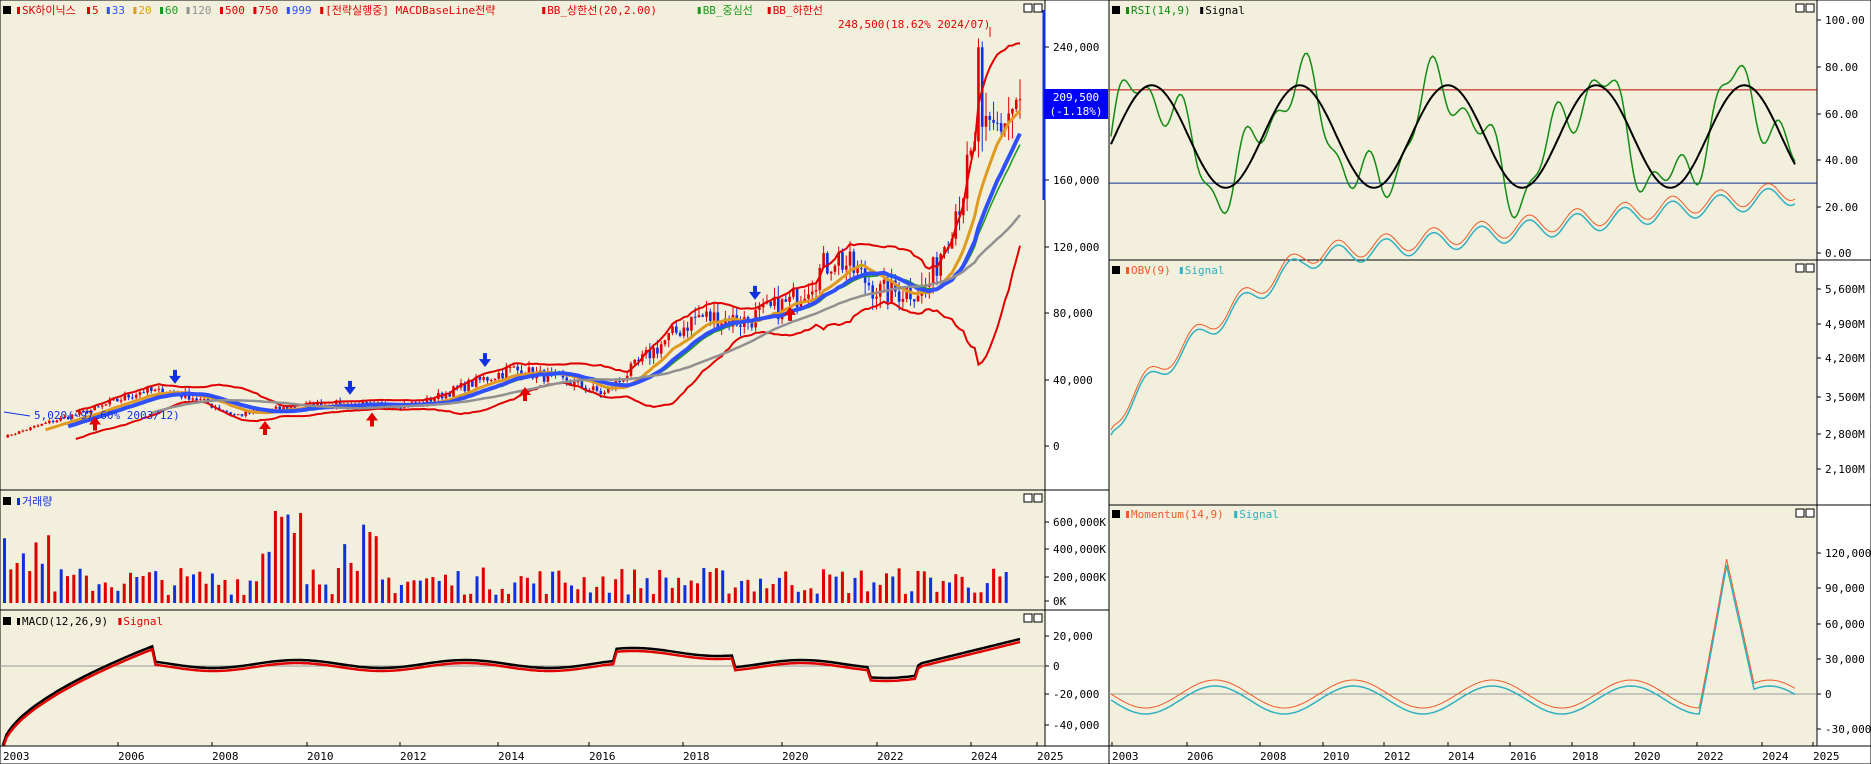  I want to click on momentum-plot, so click(1463, 636).